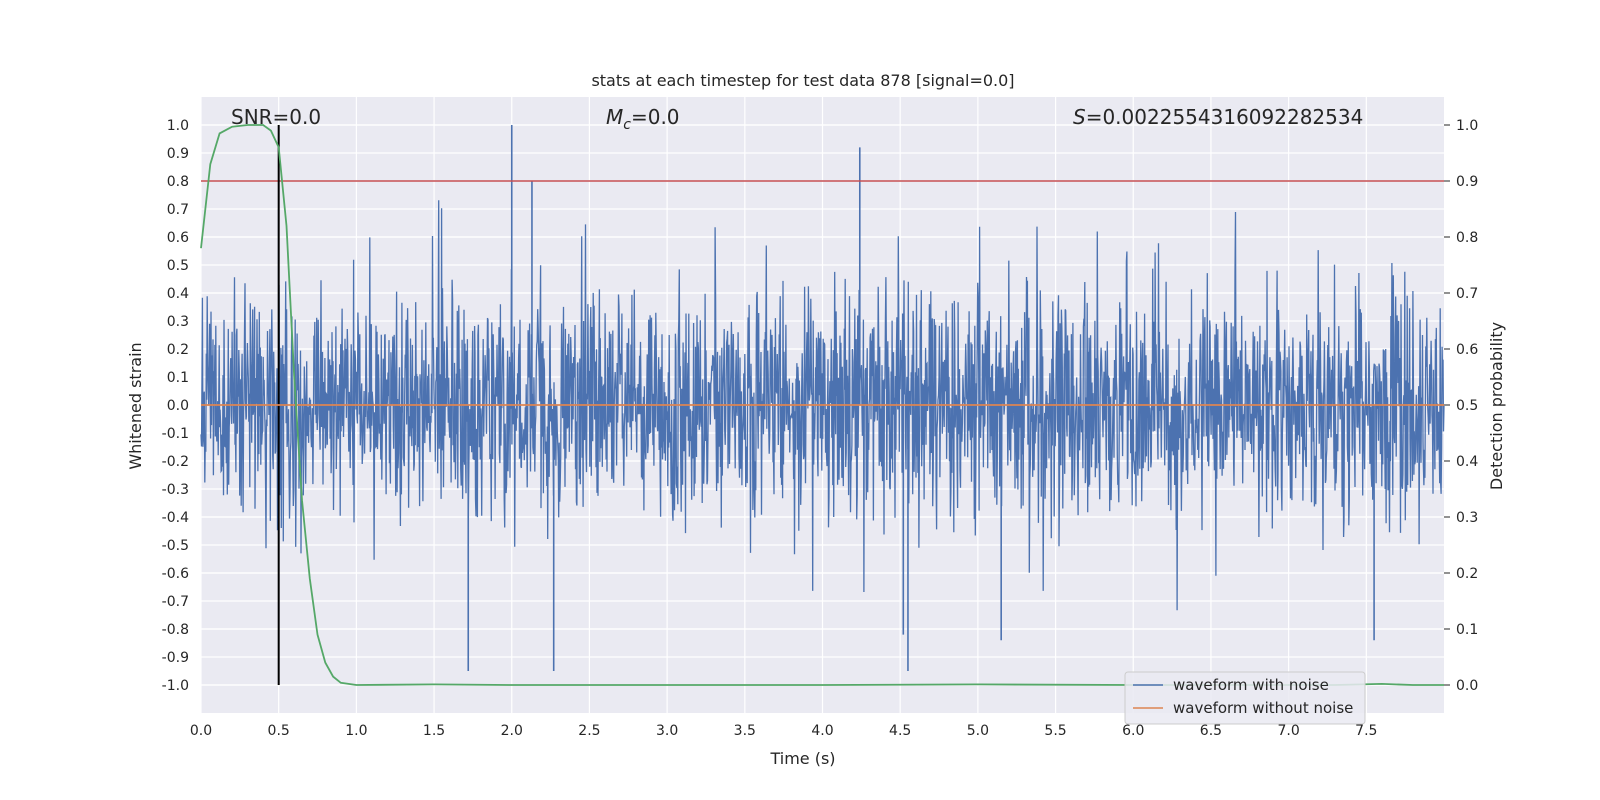 This screenshot has width=1600, height=800. What do you see at coordinates (356, 731) in the screenshot?
I see `x-tick-label: 1.0` at bounding box center [356, 731].